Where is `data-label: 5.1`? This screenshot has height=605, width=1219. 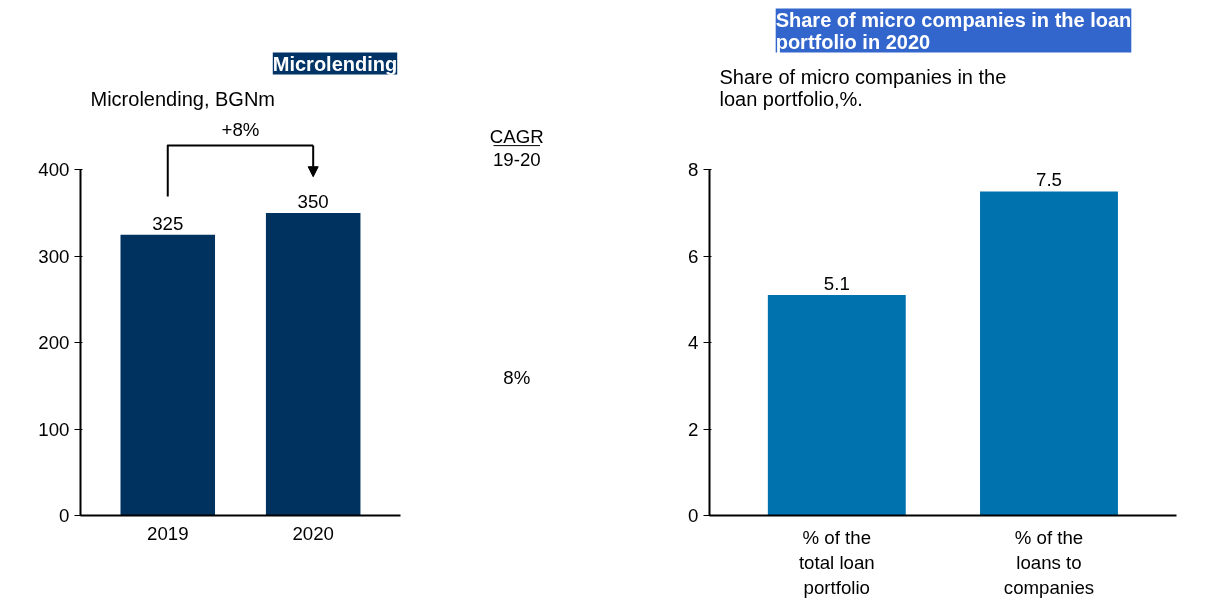
data-label: 5.1 is located at coordinates (836, 284).